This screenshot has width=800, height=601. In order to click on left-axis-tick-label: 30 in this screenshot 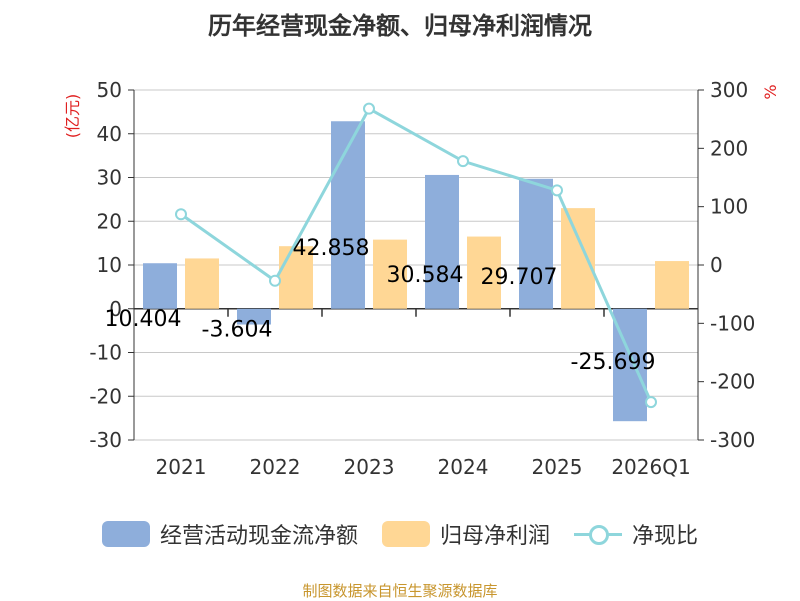, I will do `click(109, 178)`.